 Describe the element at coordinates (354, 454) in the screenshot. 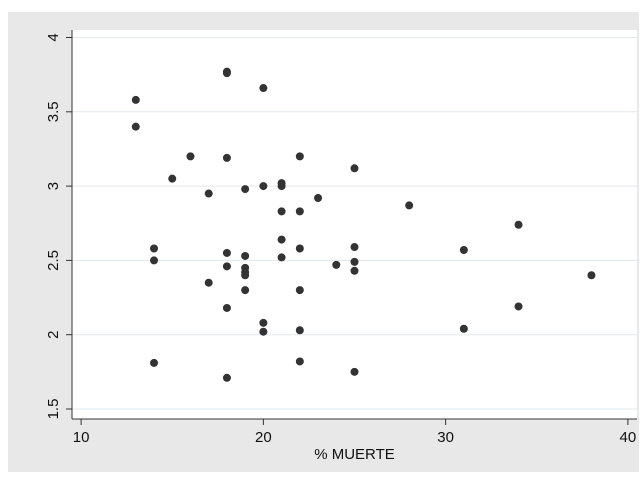

I see `x-axis-title: % MUERTE` at that location.